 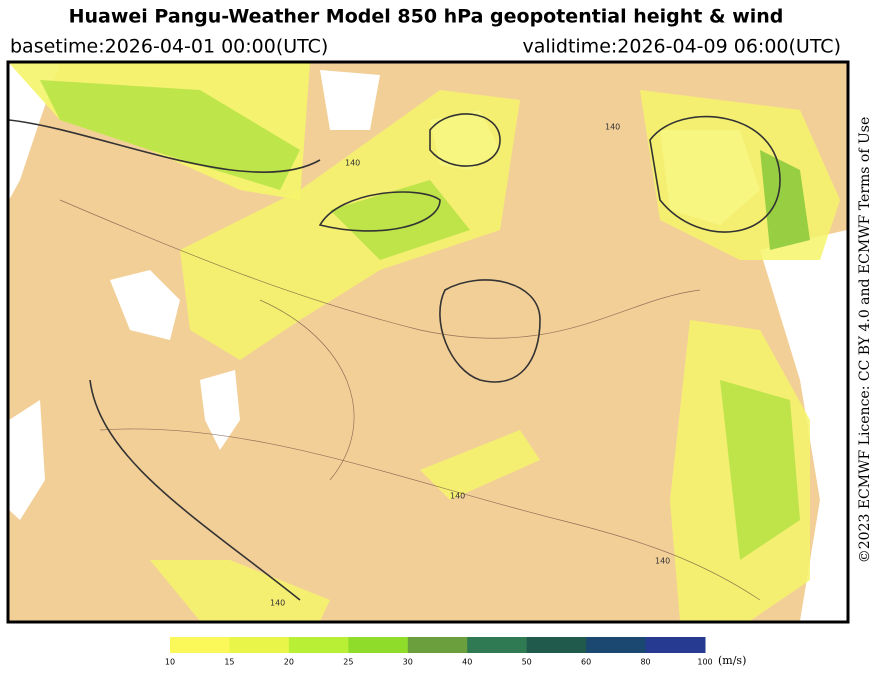 What do you see at coordinates (586, 662) in the screenshot?
I see `colorbar-tick-label: 60` at bounding box center [586, 662].